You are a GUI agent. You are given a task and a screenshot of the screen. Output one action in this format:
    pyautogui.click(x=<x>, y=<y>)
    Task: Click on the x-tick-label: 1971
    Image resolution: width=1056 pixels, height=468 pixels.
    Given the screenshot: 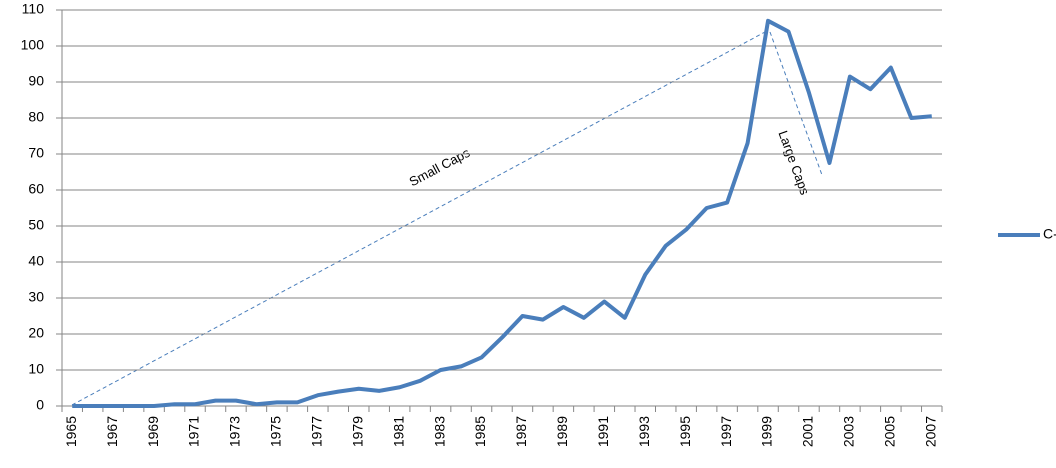 What is the action you would take?
    pyautogui.click(x=194, y=431)
    